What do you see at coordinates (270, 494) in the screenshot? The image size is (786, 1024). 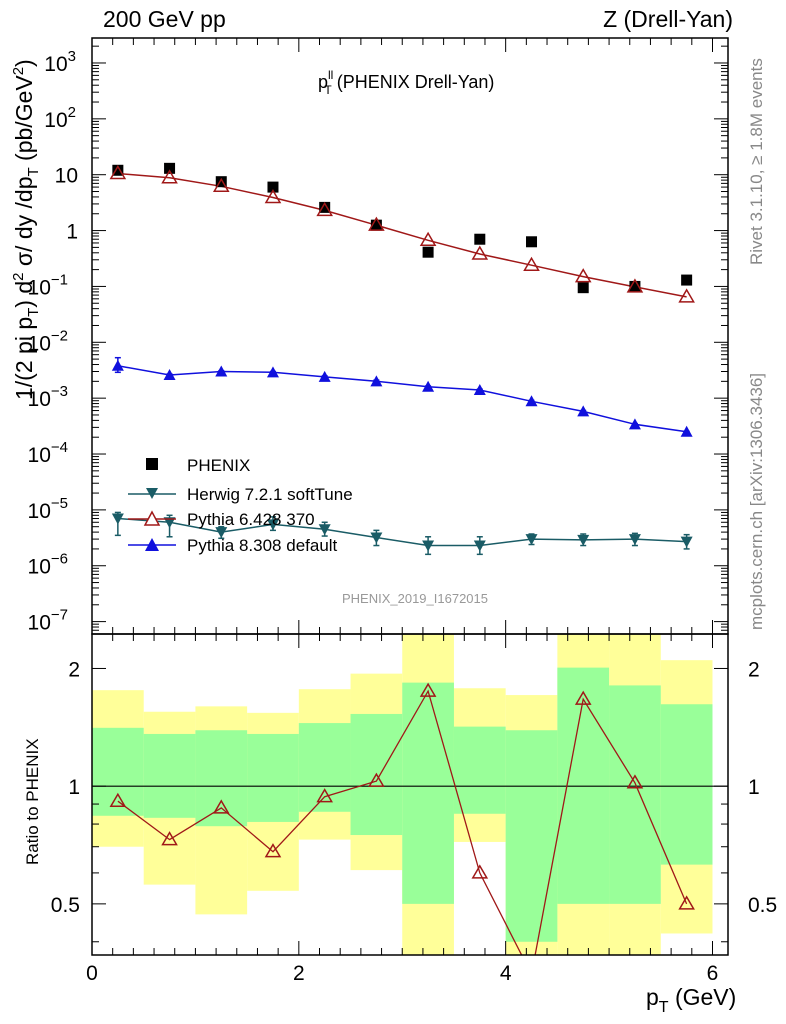 I see `legend-label-herwig: Herwig 7.2.1 softTune` at bounding box center [270, 494].